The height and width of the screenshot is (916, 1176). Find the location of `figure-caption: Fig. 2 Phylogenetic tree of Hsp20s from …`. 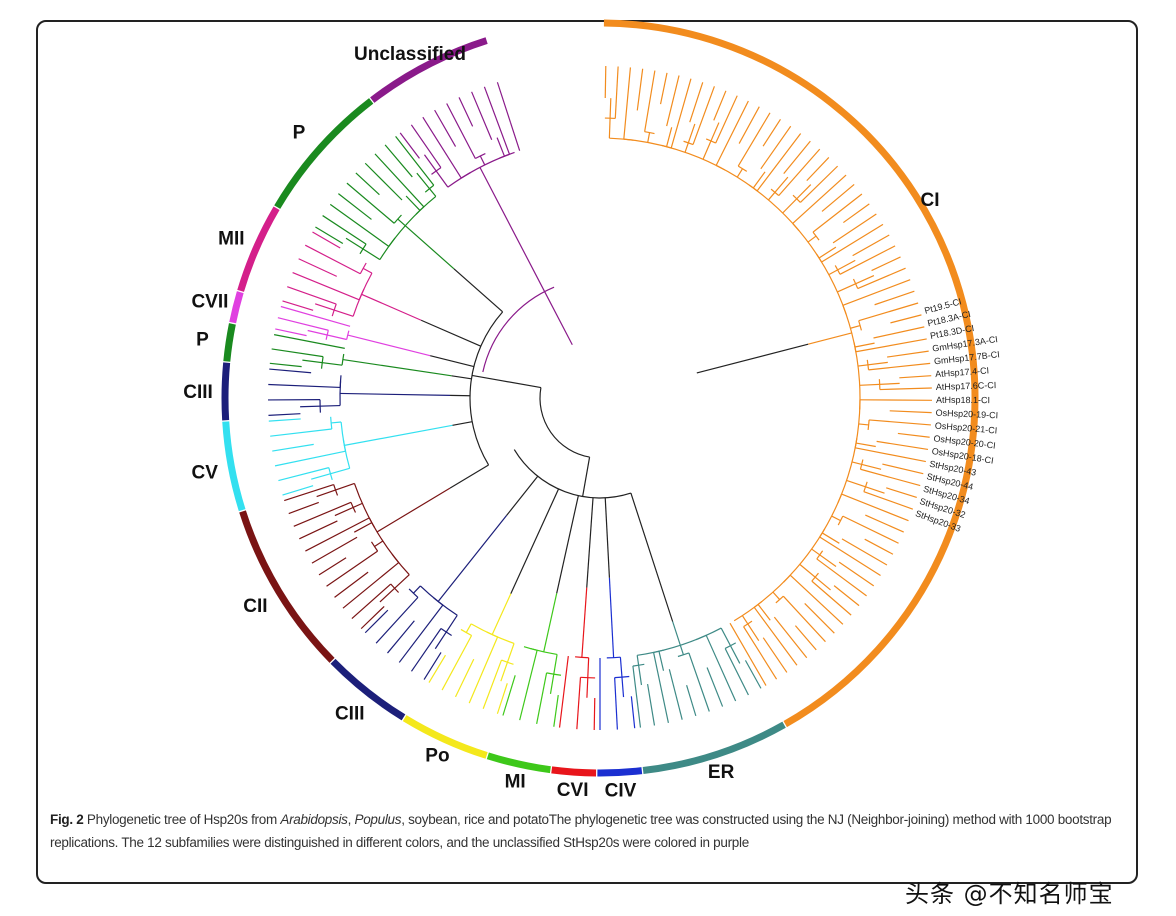

figure-caption: Fig. 2 Phylogenetic tree of Hsp20s from … is located at coordinates (585, 831).